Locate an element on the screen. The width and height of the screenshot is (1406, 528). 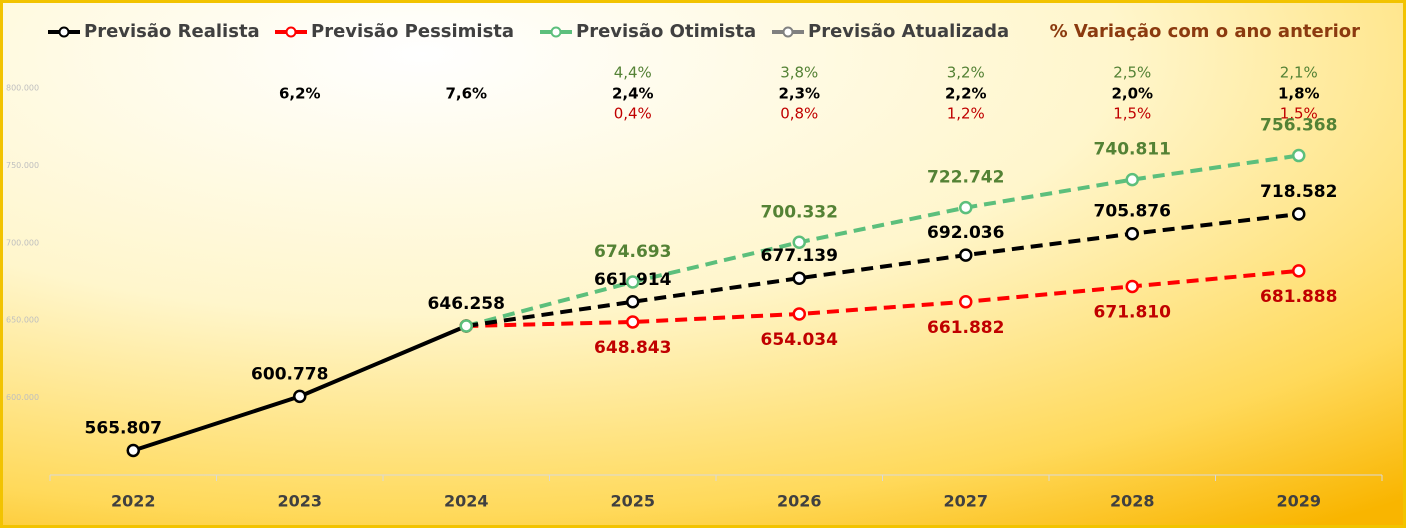
legend-label: Previsão Realista is located at coordinates (172, 31).